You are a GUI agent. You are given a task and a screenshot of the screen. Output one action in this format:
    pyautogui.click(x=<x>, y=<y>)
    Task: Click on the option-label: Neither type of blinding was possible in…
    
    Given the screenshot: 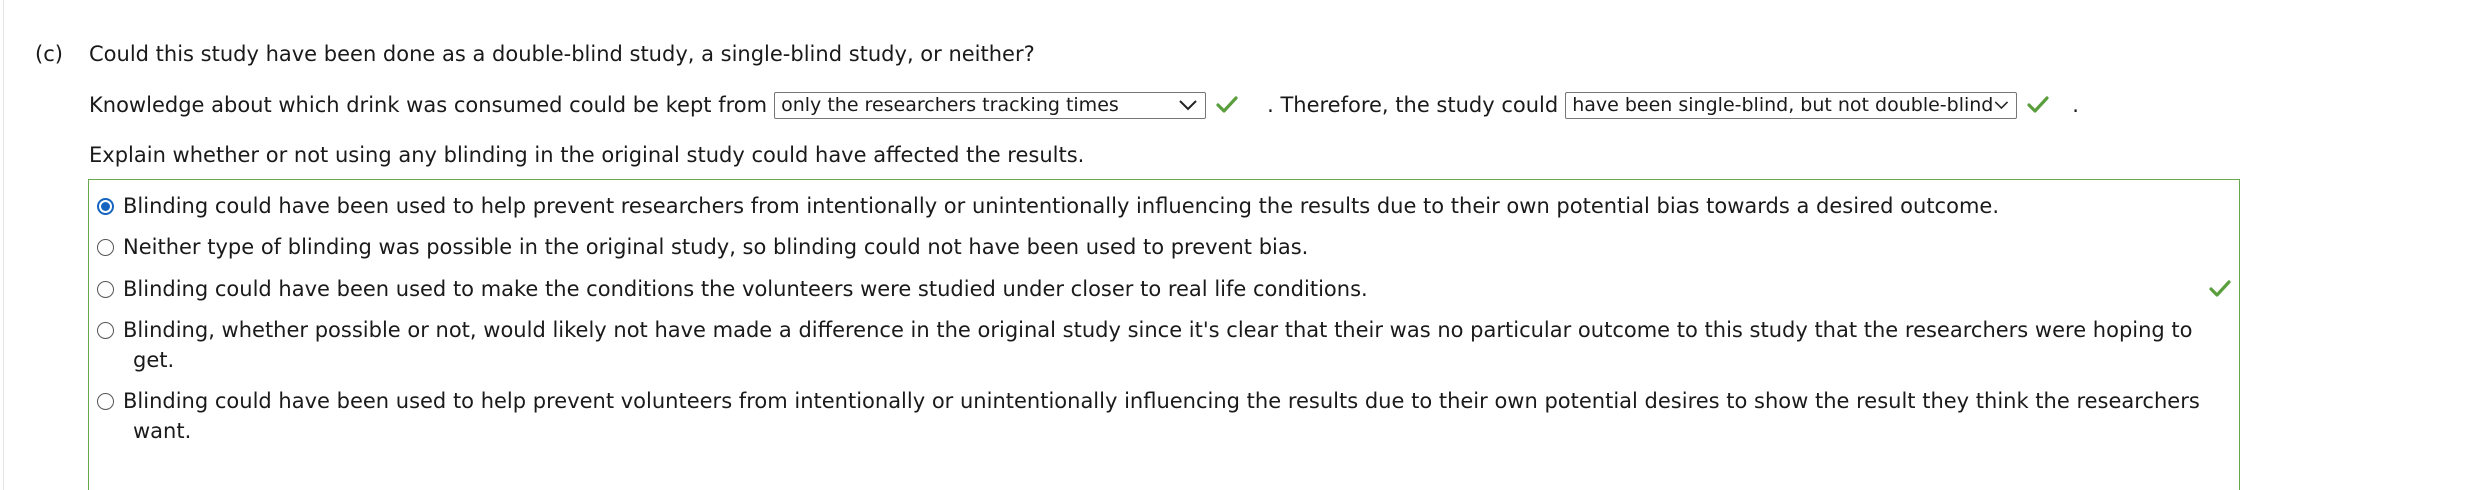 What is the action you would take?
    pyautogui.click(x=1175, y=247)
    